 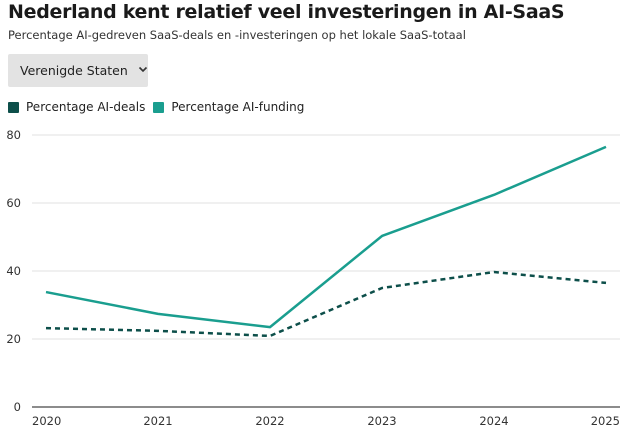 I want to click on legend-swatch-deals, so click(x=13, y=107).